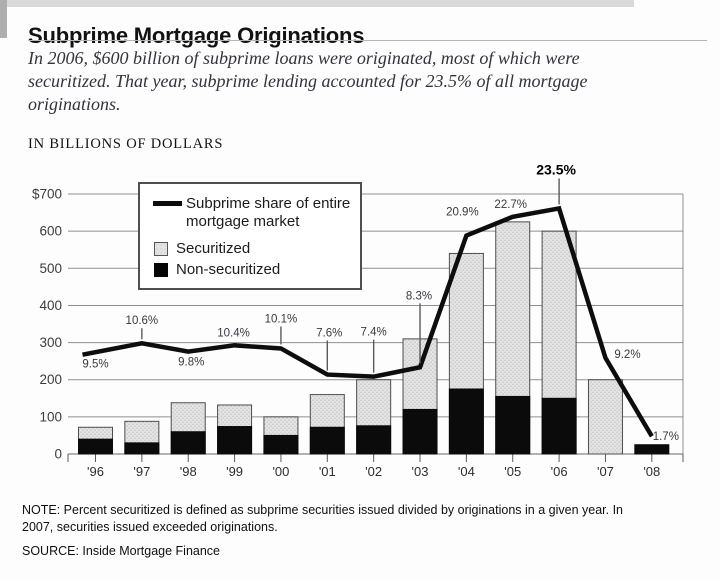 The height and width of the screenshot is (580, 720). What do you see at coordinates (256, 249) in the screenshot?
I see `legend-item-securitized: Securitized` at bounding box center [256, 249].